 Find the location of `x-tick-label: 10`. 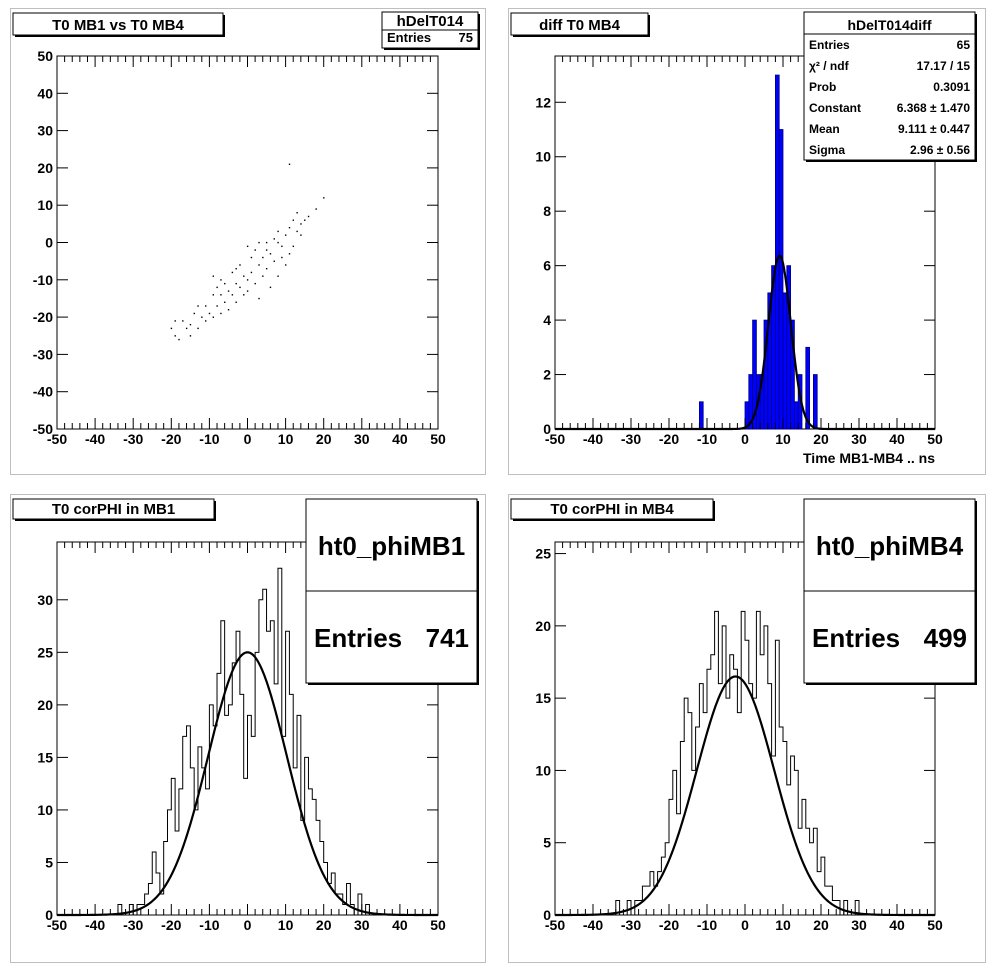

x-tick-label: 10 is located at coordinates (783, 925).